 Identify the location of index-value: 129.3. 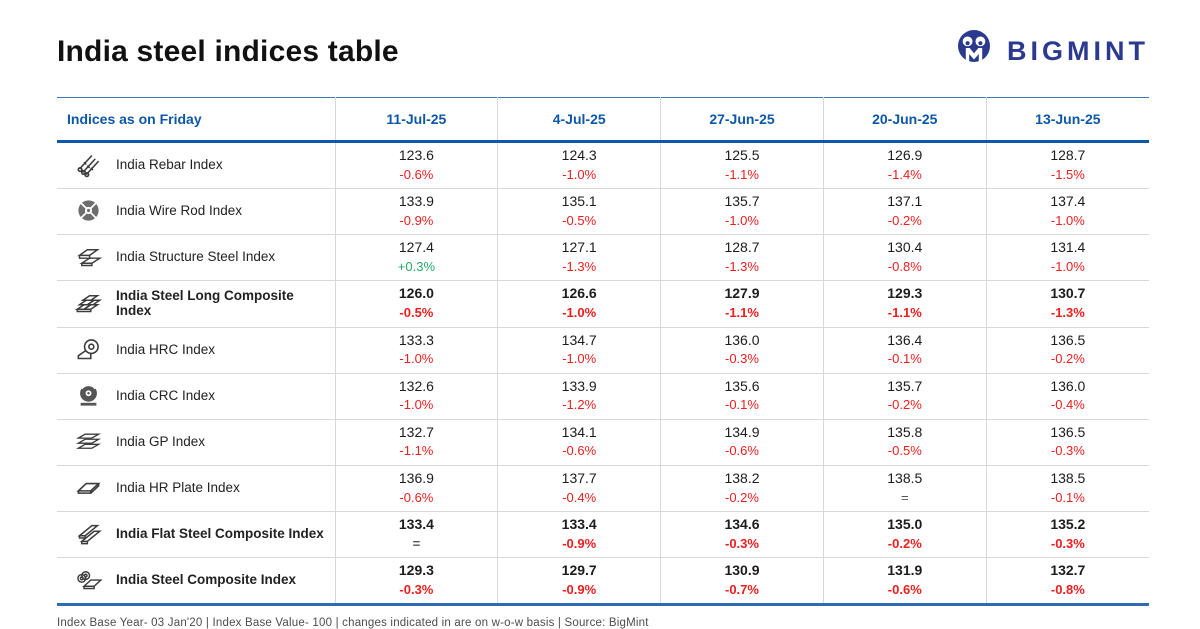
(416, 570).